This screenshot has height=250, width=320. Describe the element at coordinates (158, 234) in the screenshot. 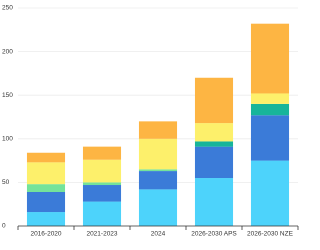

I see `x-tick-label: 2024` at that location.